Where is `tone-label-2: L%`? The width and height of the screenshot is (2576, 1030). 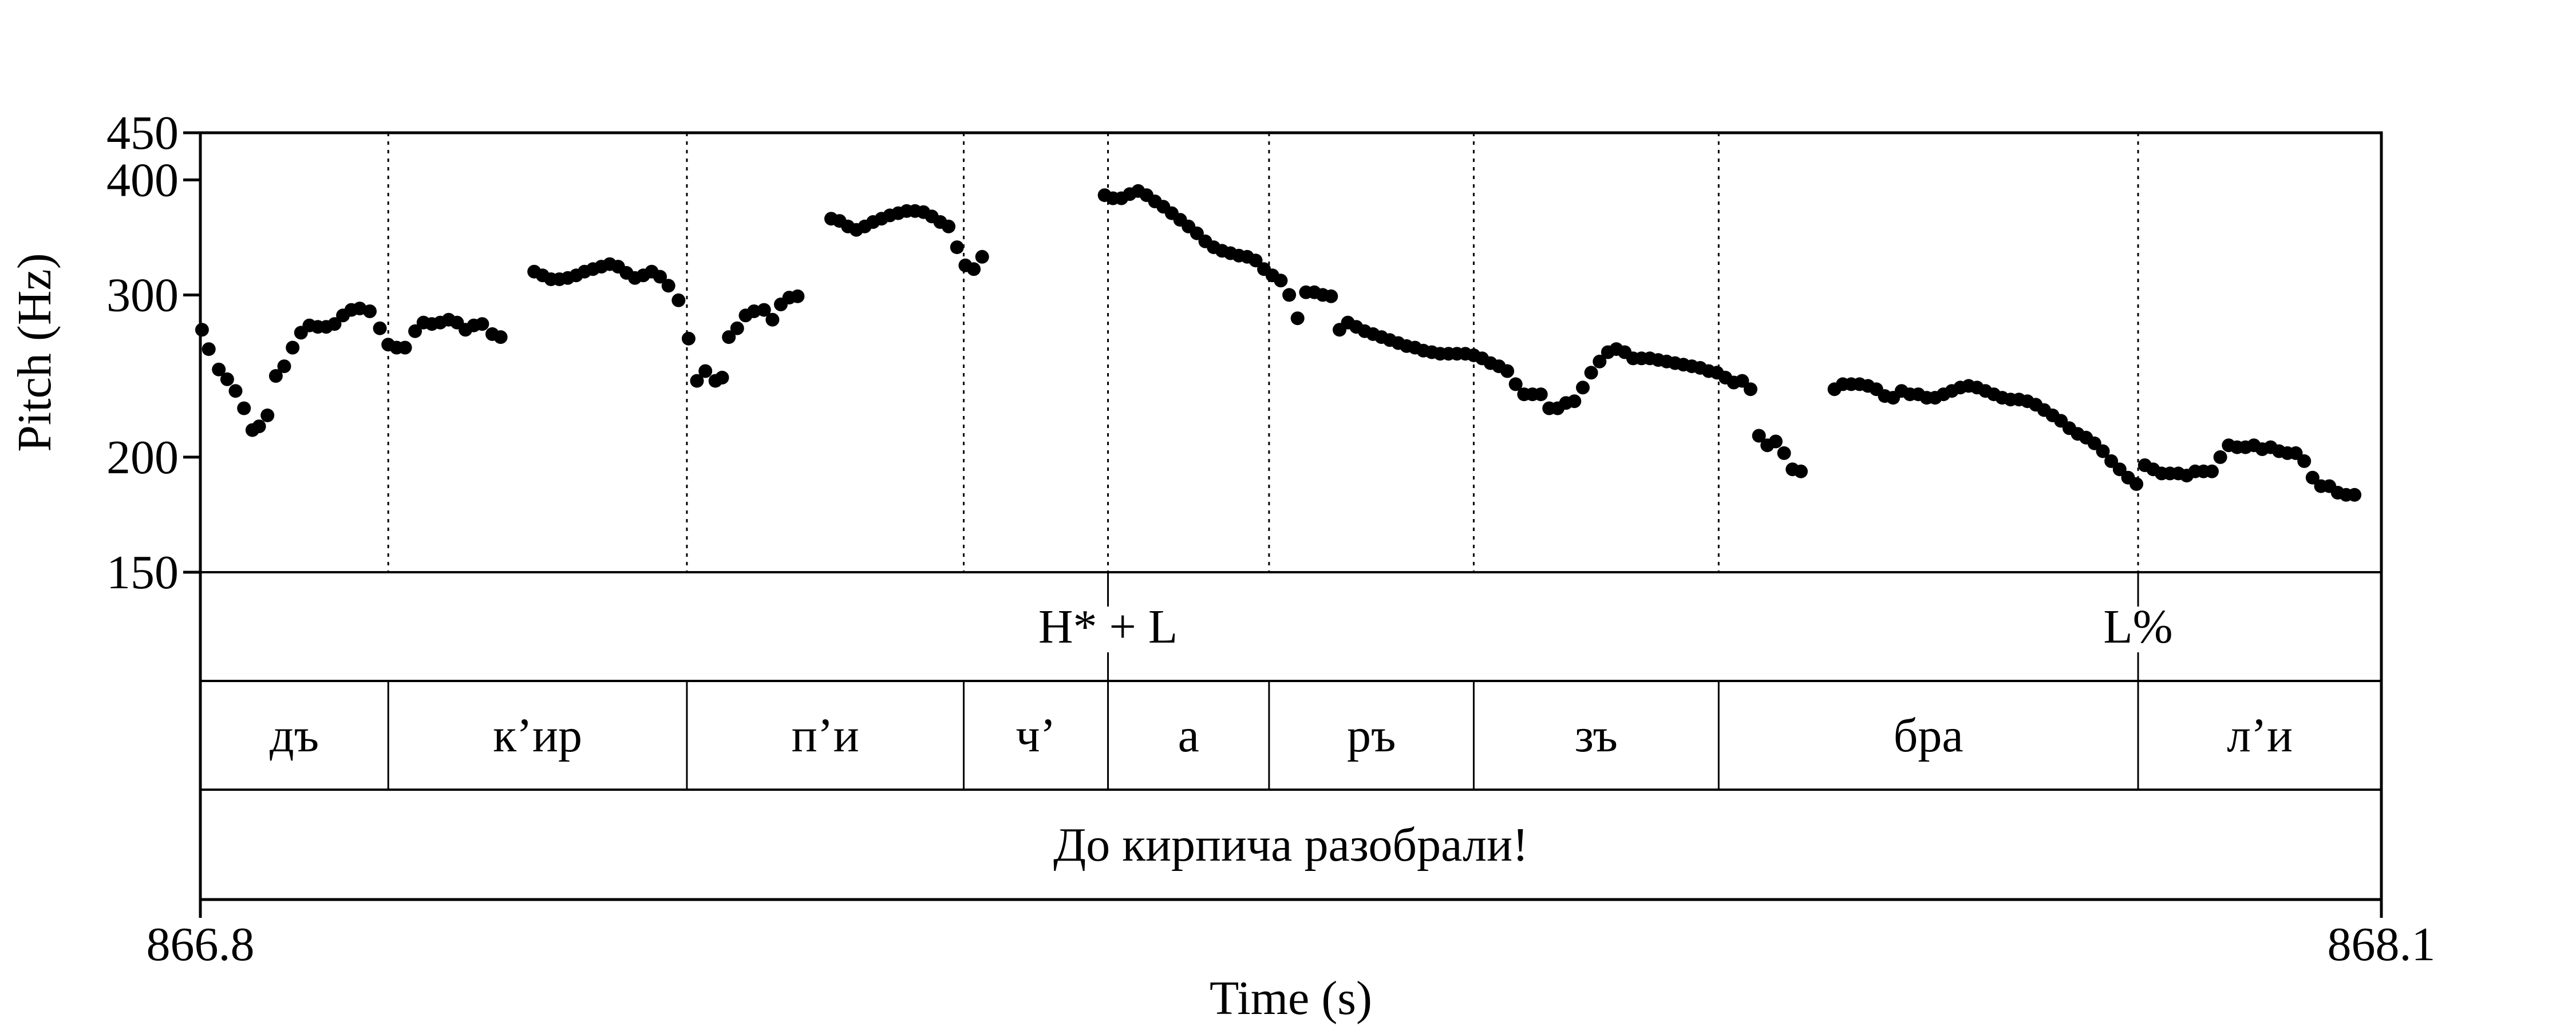
tone-label-2: L% is located at coordinates (2137, 626).